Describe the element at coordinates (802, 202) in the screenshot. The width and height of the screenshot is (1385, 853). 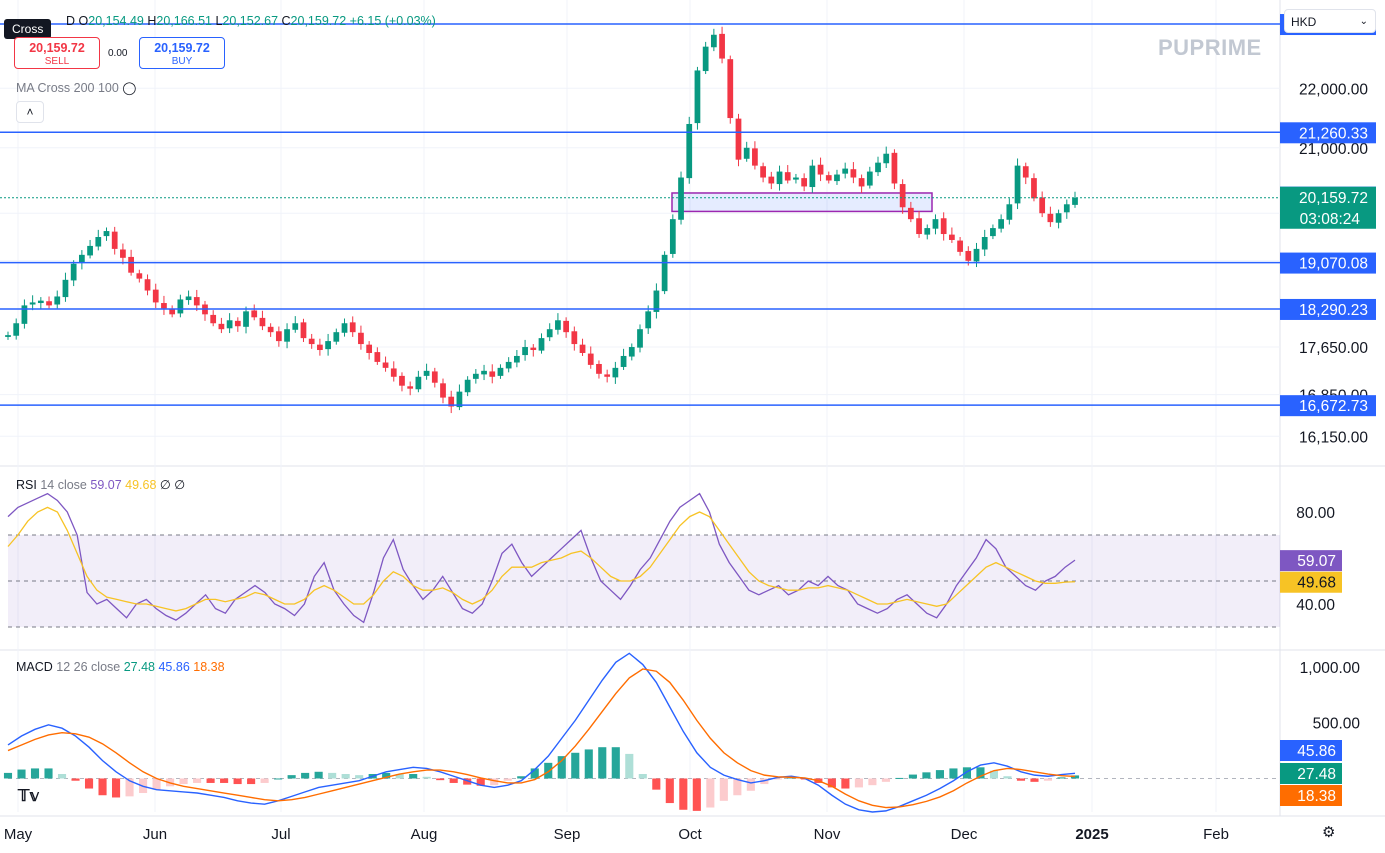
I see `support-zone` at that location.